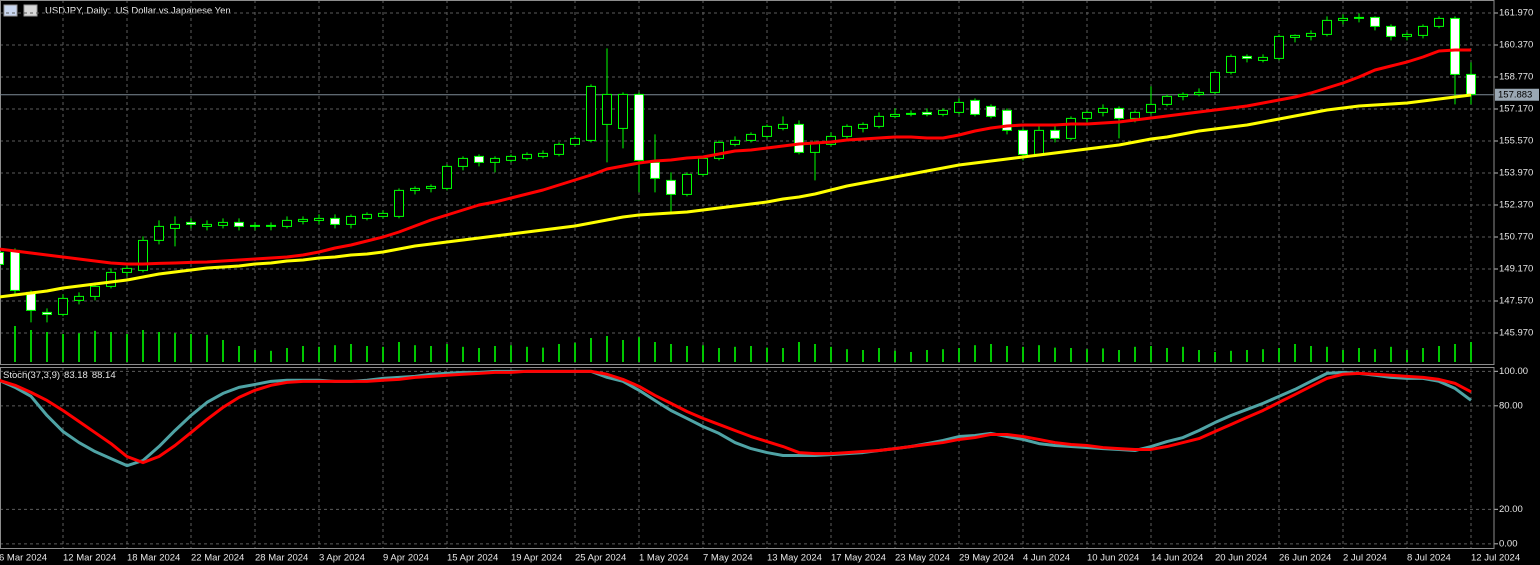  What do you see at coordinates (1495, 558) in the screenshot?
I see `x-tick-label: 12 Jul 2024` at bounding box center [1495, 558].